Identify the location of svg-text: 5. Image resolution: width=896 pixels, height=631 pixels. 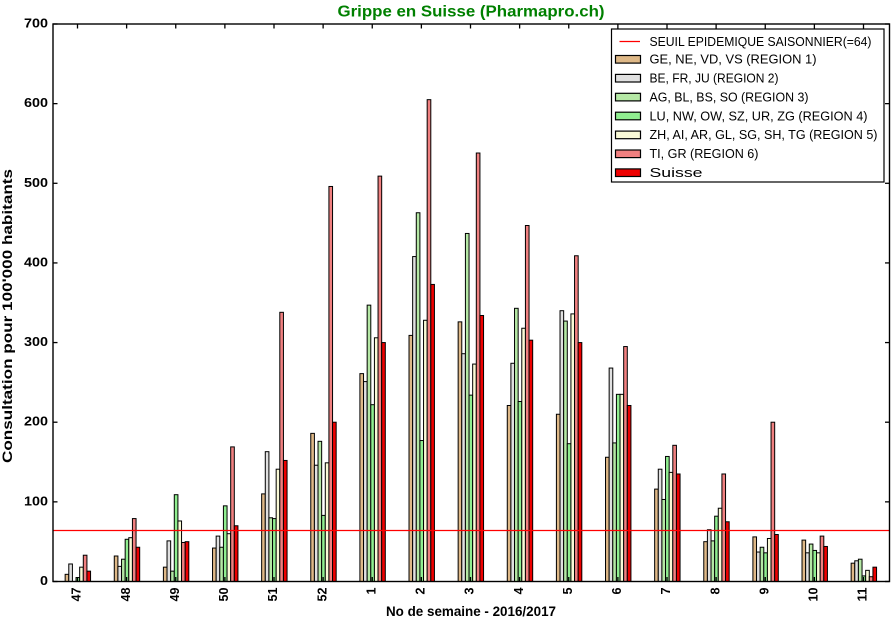
(568, 590).